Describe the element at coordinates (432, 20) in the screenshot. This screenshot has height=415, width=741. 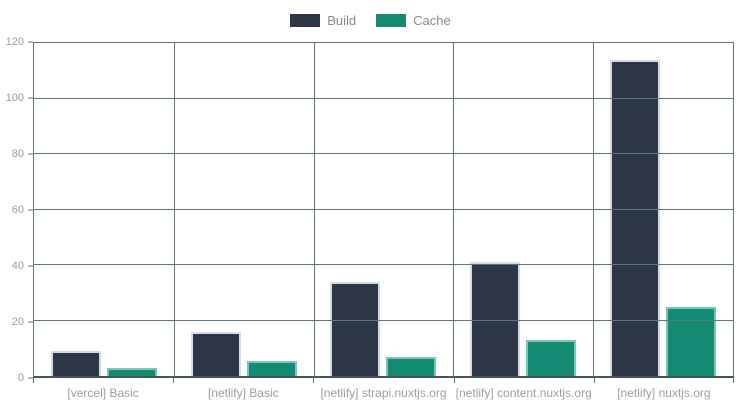
I see `legend-label-cache: Cache` at that location.